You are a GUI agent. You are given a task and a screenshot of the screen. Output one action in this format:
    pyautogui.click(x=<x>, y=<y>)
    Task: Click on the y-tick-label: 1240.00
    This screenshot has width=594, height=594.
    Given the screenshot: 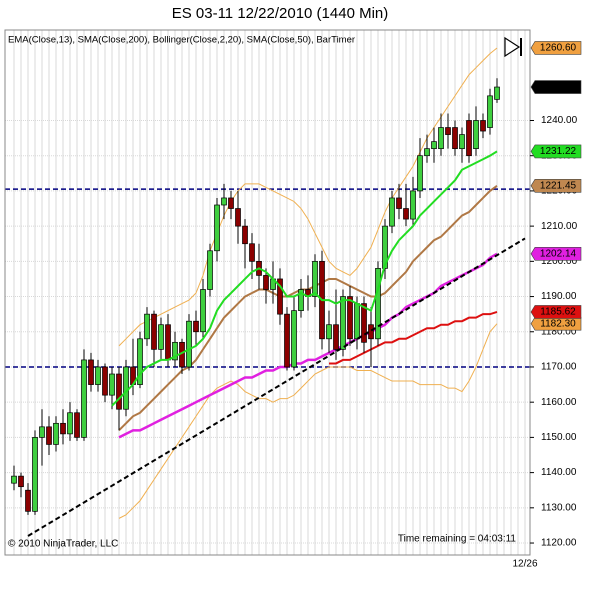 What is the action you would take?
    pyautogui.click(x=559, y=120)
    